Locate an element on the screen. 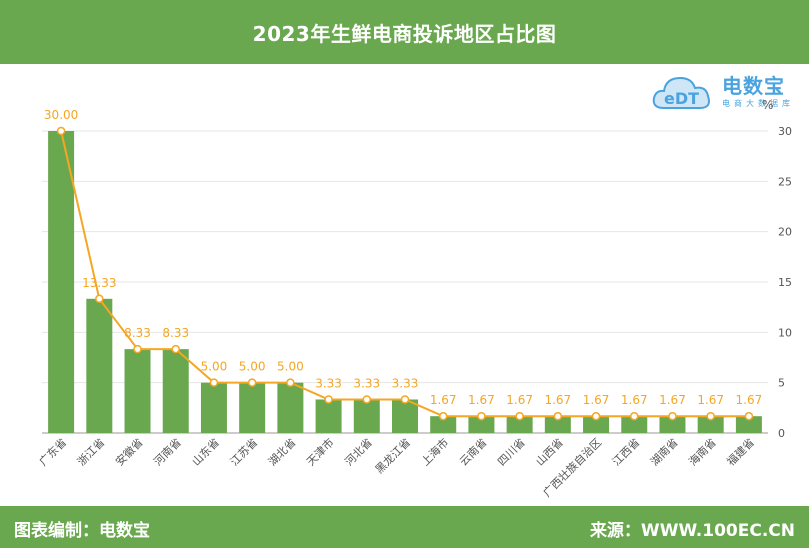  category-label: 黑龙江省 is located at coordinates (393, 456).